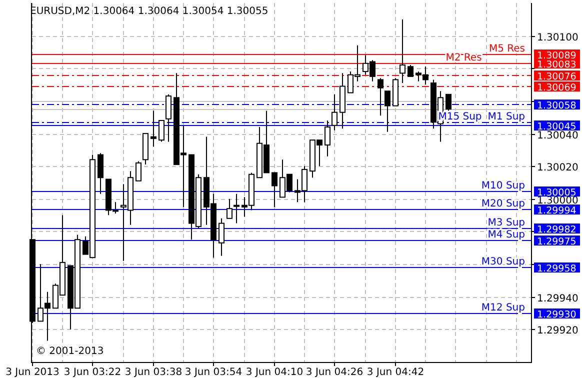  Describe the element at coordinates (153, 372) in the screenshot. I see `x-tick-label: 3 Jun 03:38` at that location.